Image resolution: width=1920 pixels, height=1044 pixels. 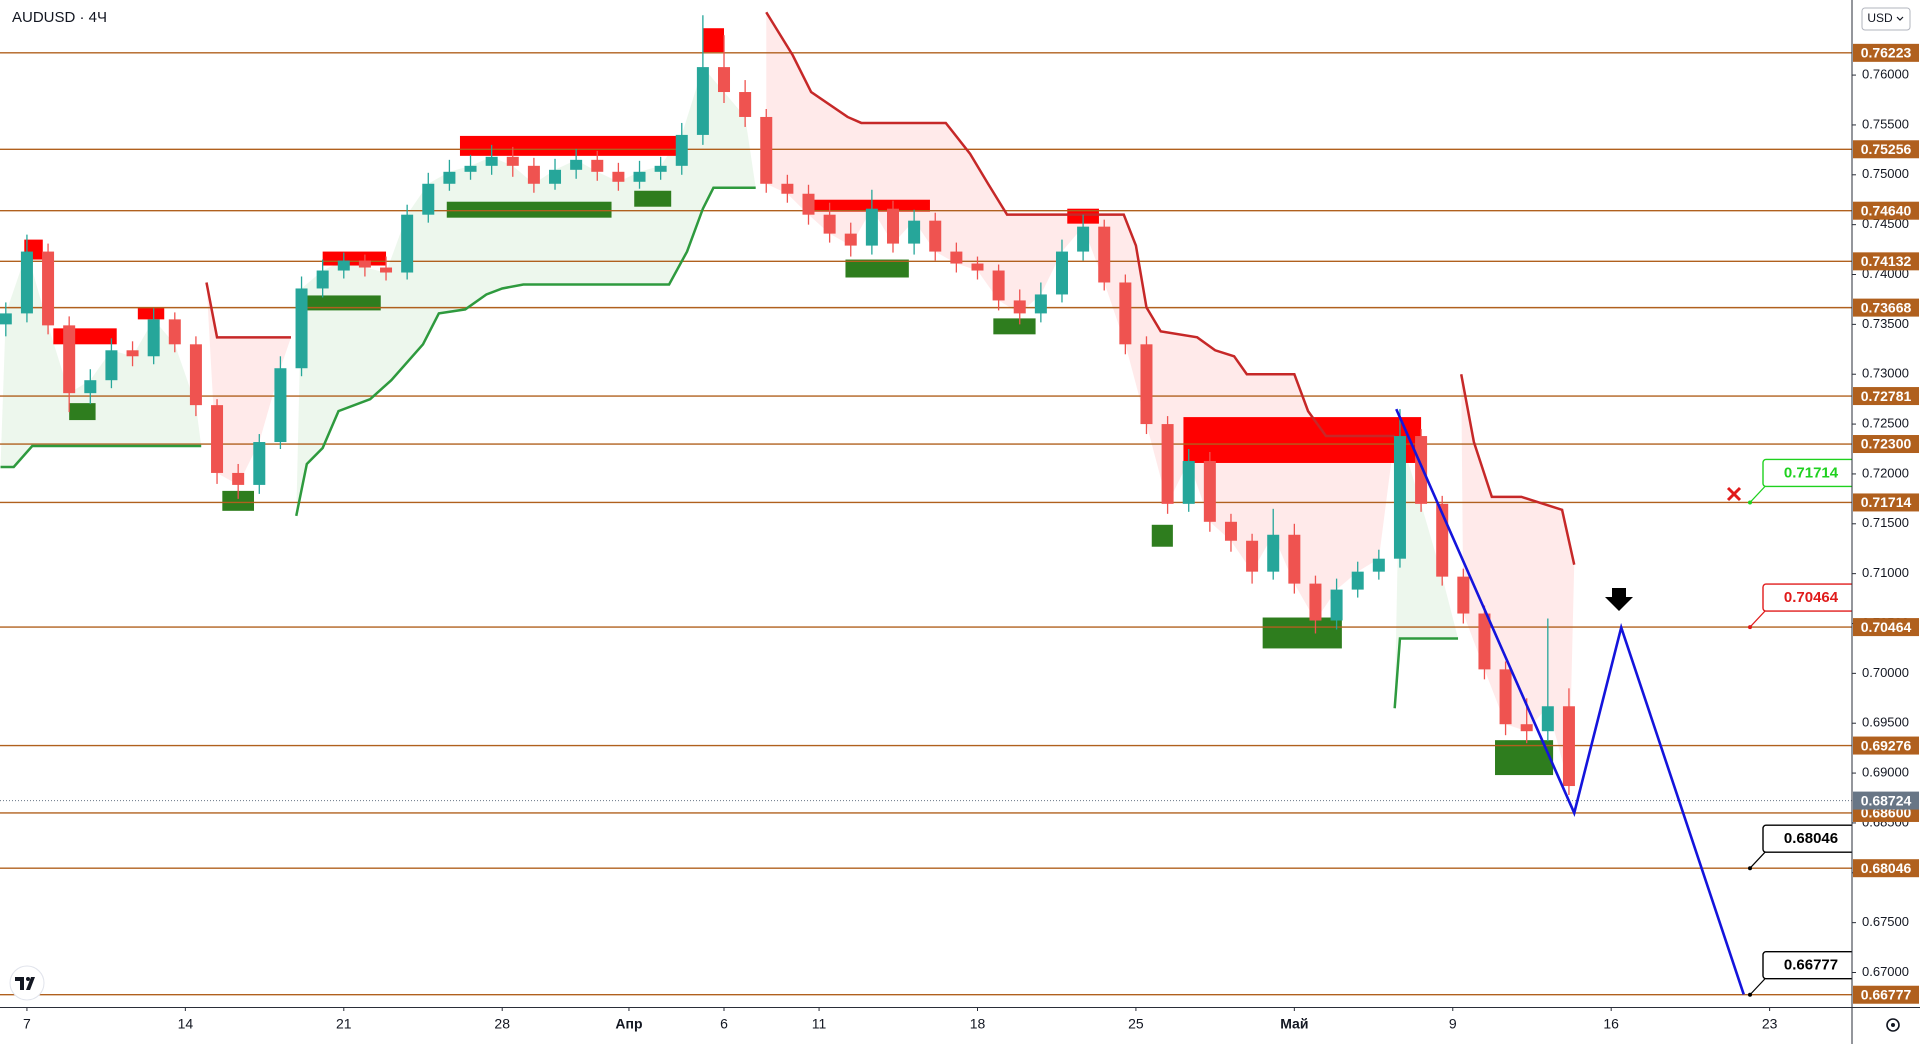 What do you see at coordinates (1880, 18) in the screenshot?
I see `currency-label: USD` at bounding box center [1880, 18].